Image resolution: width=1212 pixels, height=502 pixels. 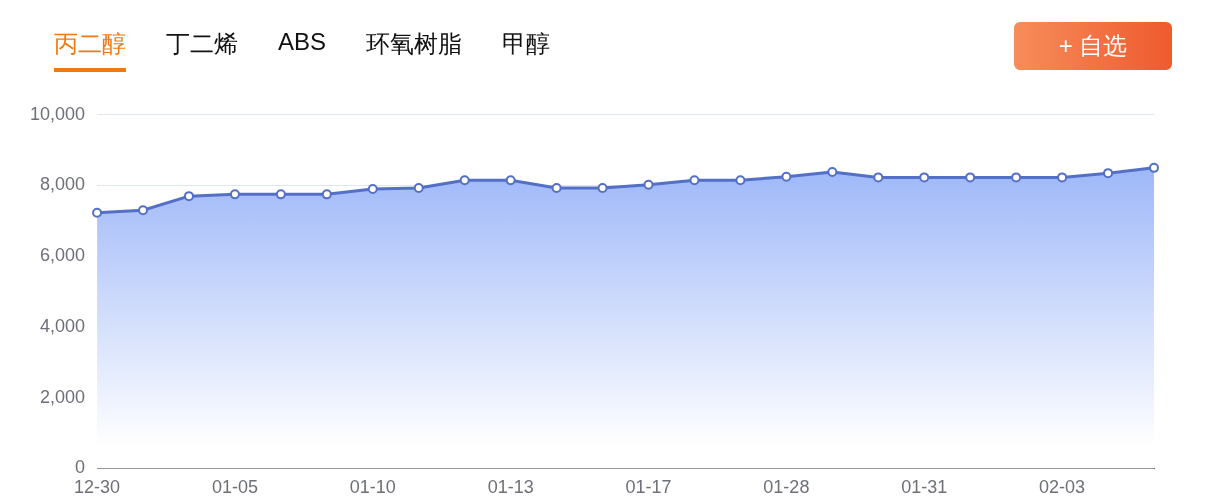 What do you see at coordinates (97, 487) in the screenshot?
I see `x-tick-label: 12-30` at bounding box center [97, 487].